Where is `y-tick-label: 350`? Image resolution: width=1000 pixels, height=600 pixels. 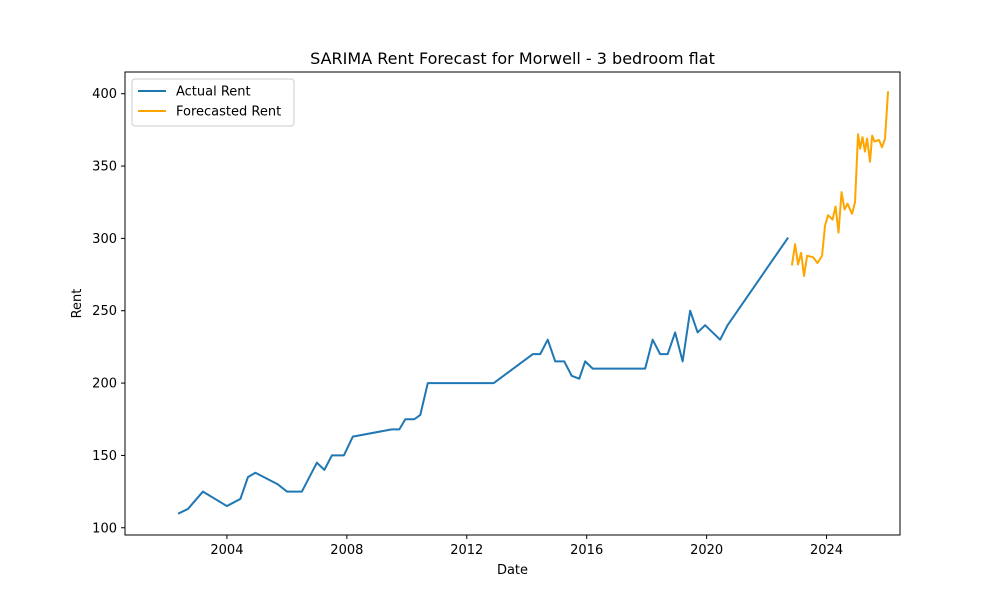
y-tick-label: 350 is located at coordinates (104, 167).